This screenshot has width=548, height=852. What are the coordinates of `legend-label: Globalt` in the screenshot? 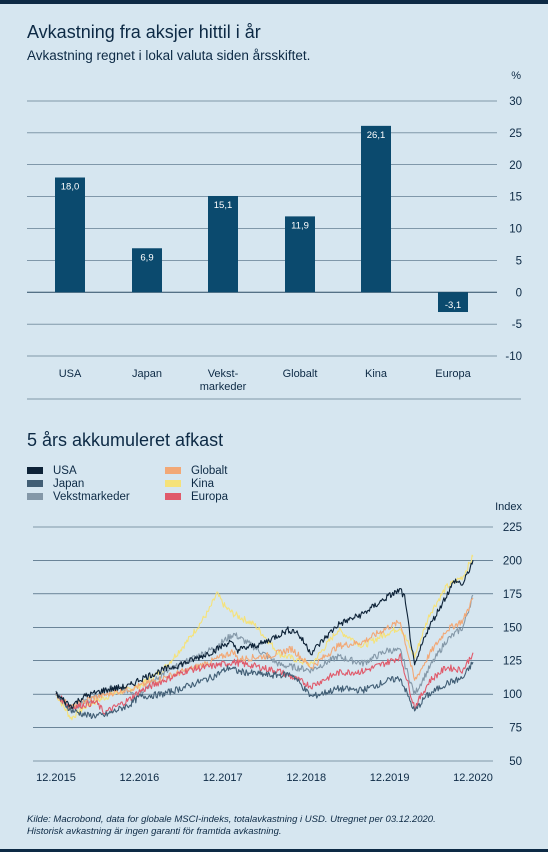 It's located at (209, 471).